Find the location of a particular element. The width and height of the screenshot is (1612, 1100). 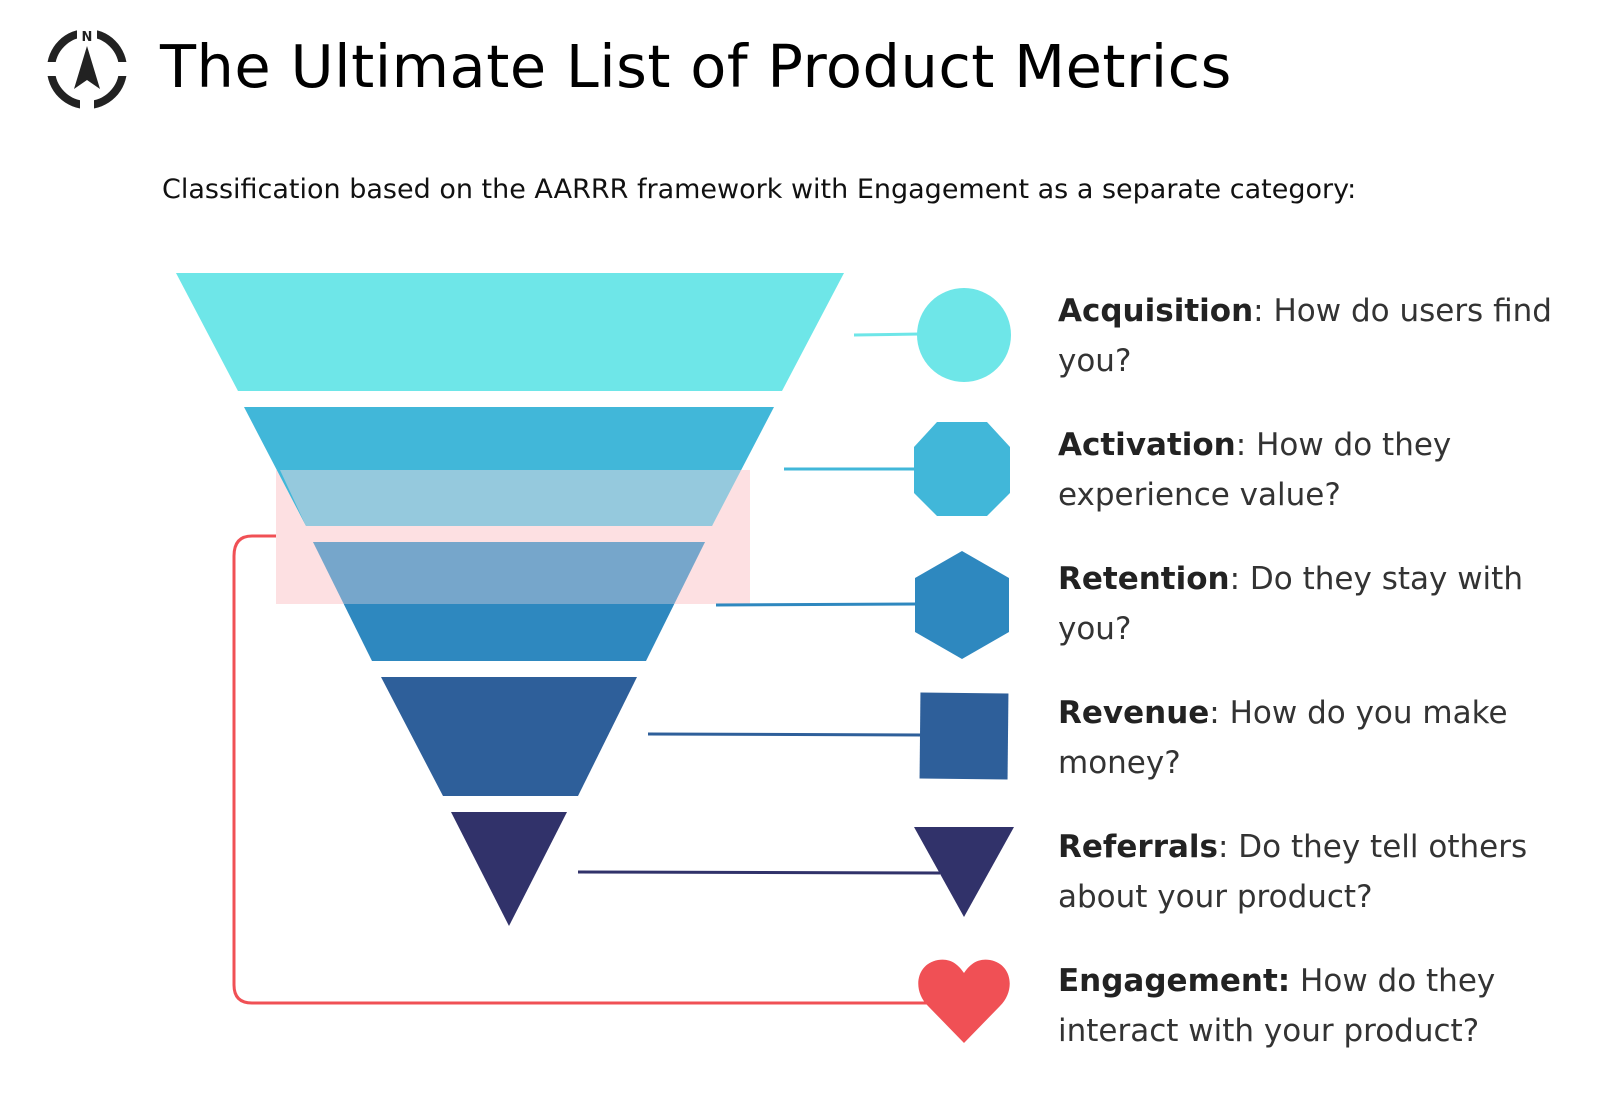

stage-question: Do they stay with you? is located at coordinates (1290, 604).